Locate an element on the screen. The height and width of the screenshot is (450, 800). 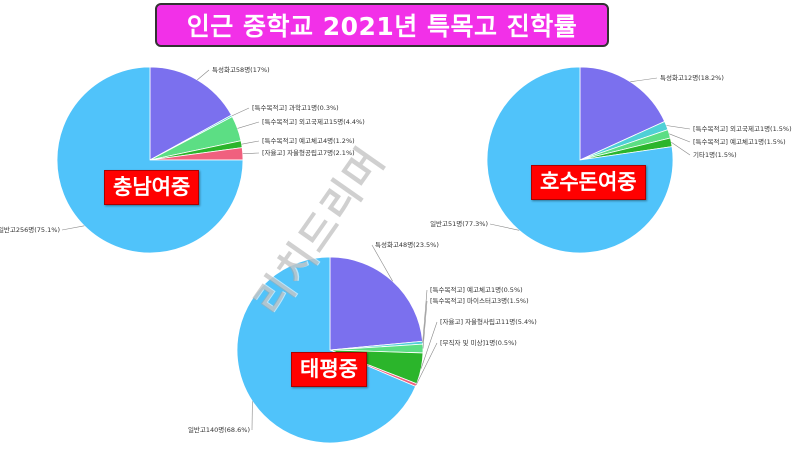
chart-name-chungnam: 충남여중 is located at coordinates (152, 188).